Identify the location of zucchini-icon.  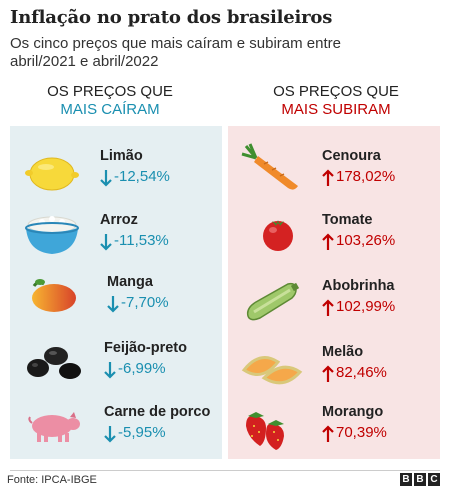
(273, 301).